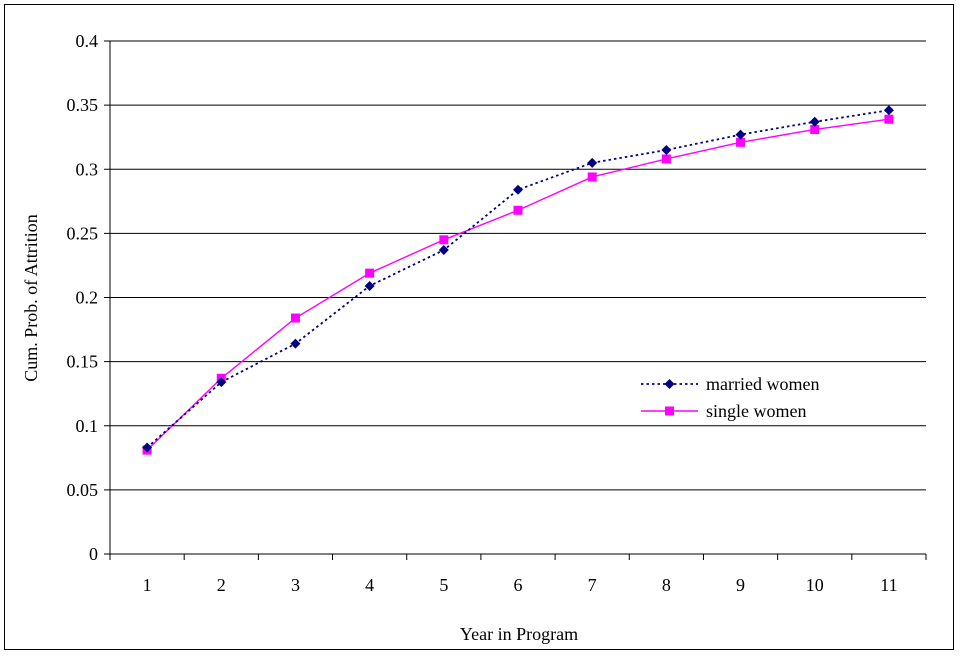 The height and width of the screenshot is (656, 960). Describe the element at coordinates (888, 585) in the screenshot. I see `x-tick-label: 11` at that location.